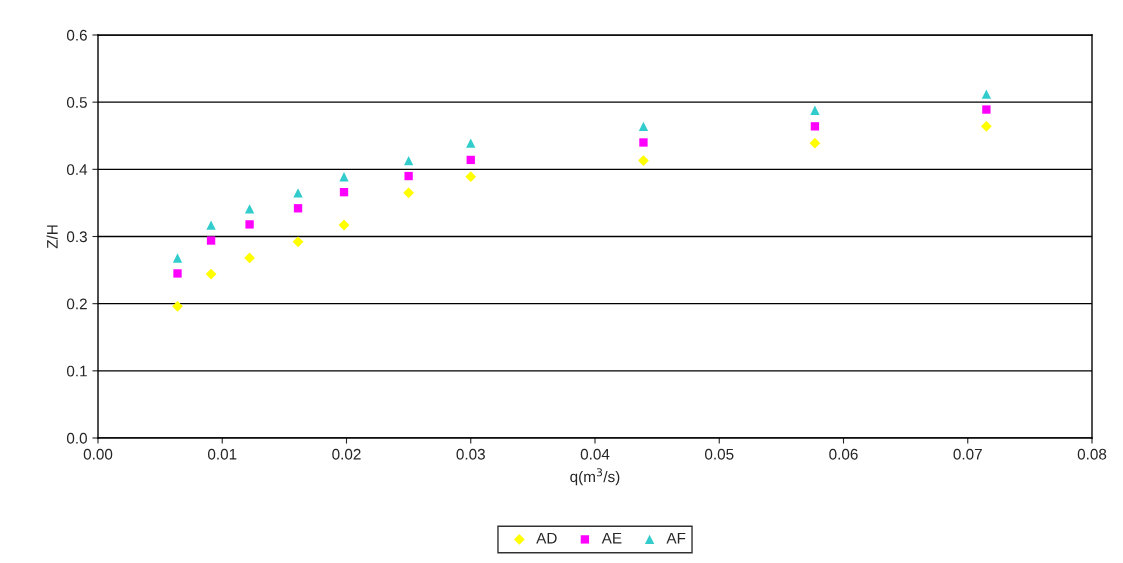 This screenshot has width=1123, height=563. I want to click on legend-label: AD, so click(546, 538).